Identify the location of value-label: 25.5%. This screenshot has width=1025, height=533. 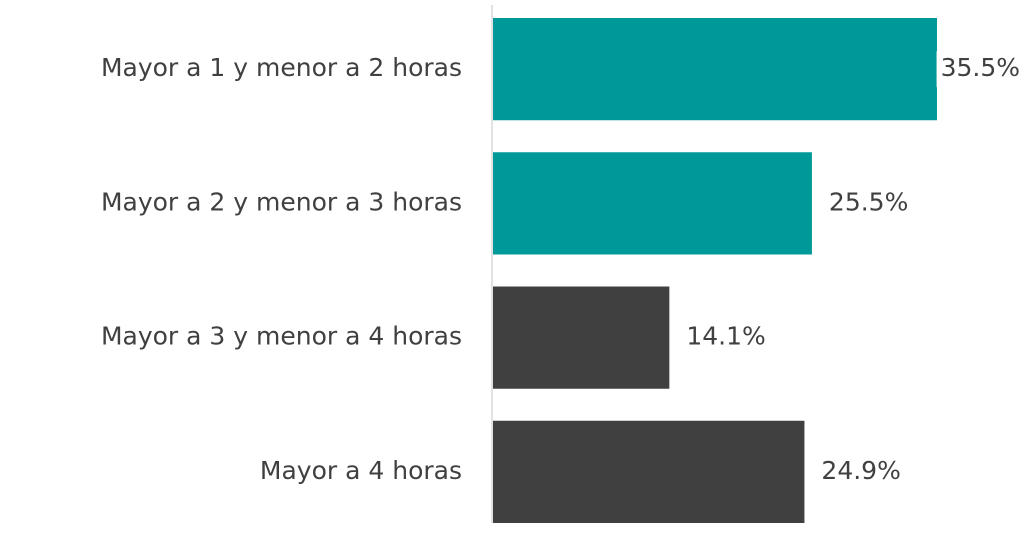
(868, 201).